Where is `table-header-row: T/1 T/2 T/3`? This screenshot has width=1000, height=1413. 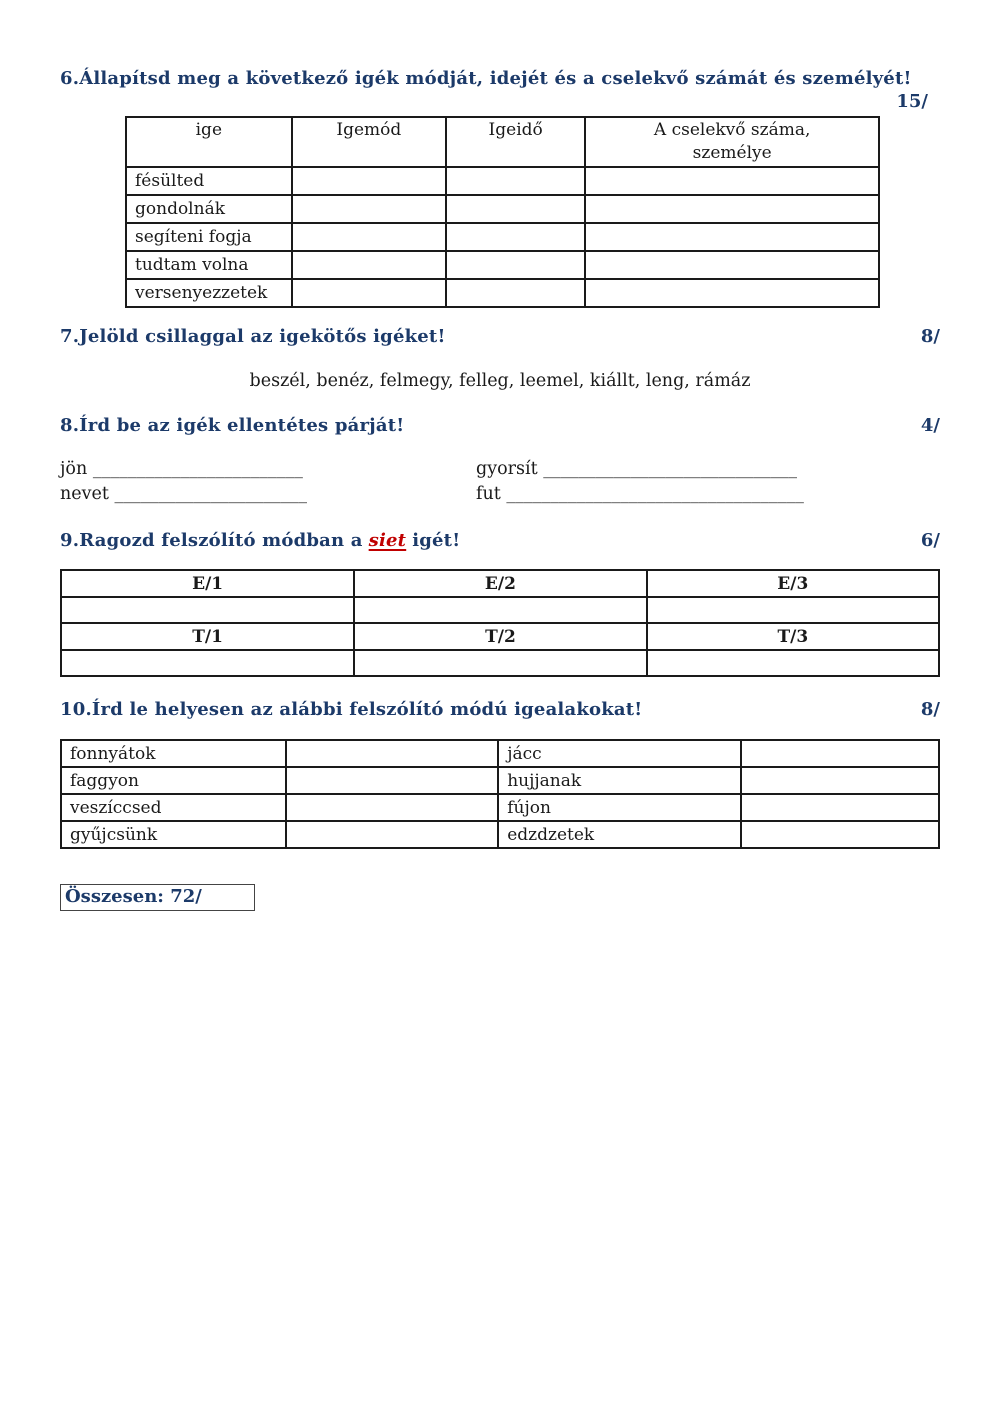
table-header-row: T/1 T/2 T/3 is located at coordinates (500, 636).